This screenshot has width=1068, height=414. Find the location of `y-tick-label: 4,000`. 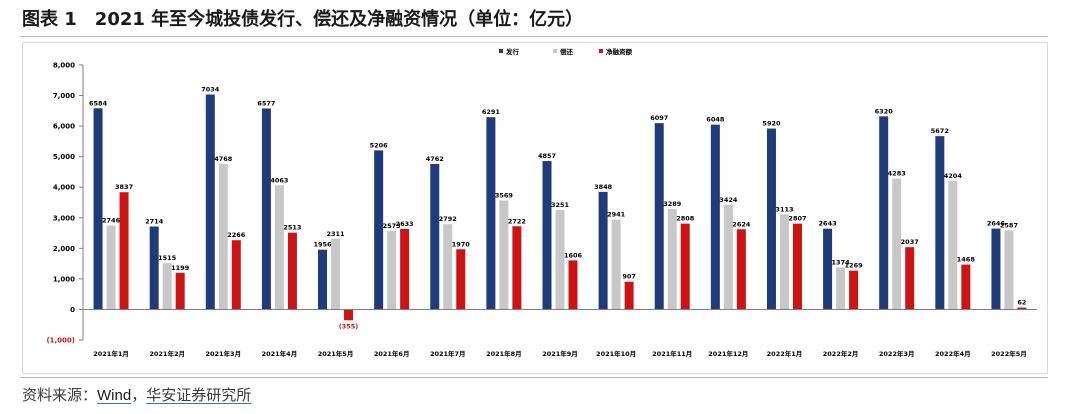

y-tick-label: 4,000 is located at coordinates (64, 188).